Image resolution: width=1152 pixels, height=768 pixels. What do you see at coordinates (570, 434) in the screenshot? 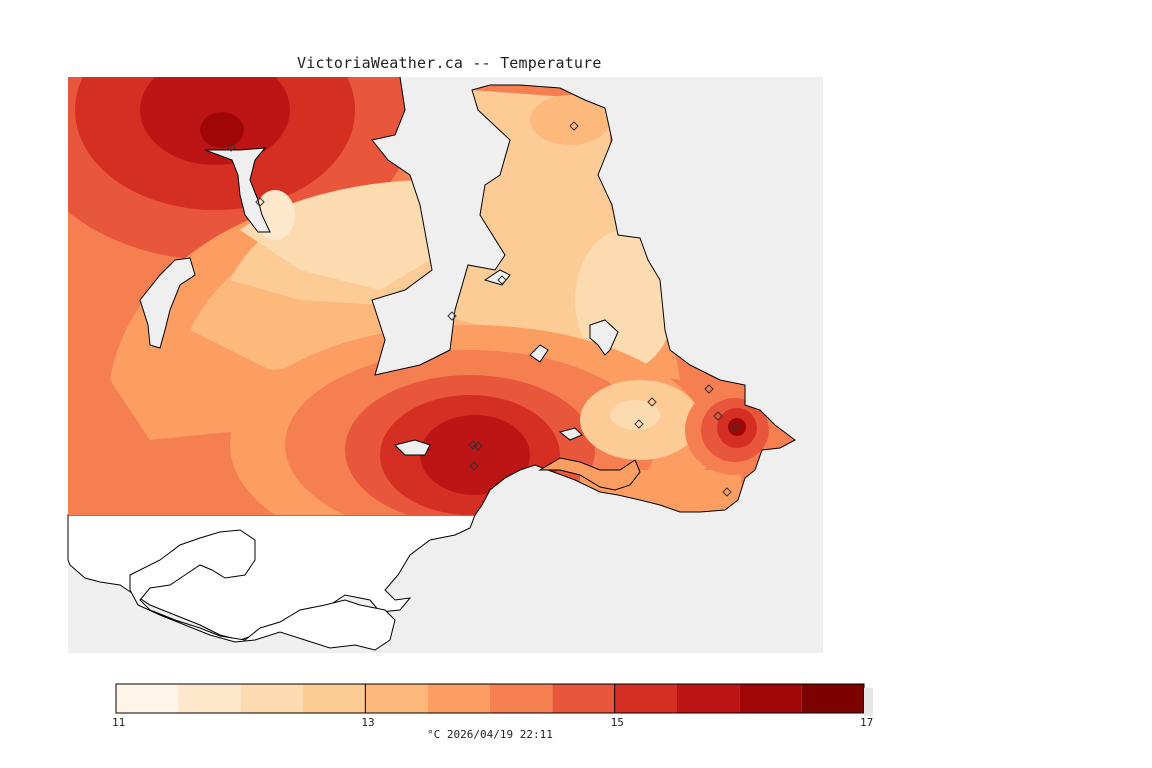
I see `coastline-islet` at bounding box center [570, 434].